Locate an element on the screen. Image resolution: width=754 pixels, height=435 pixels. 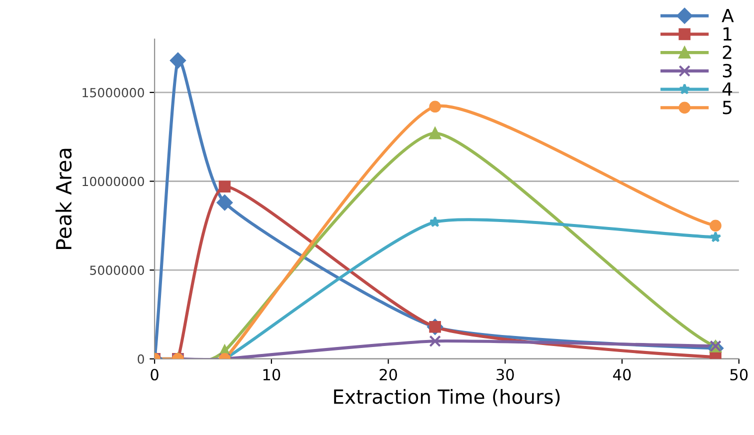
x-tick-label: 10 is located at coordinates (271, 374).